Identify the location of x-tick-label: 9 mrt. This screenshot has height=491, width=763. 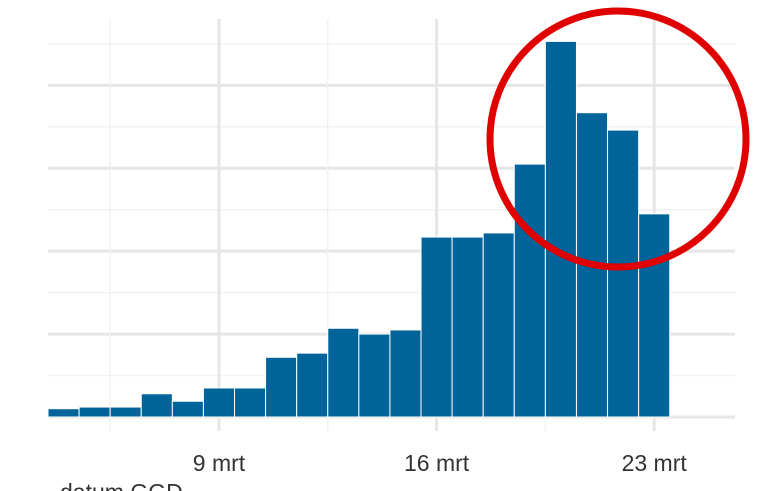
(219, 463).